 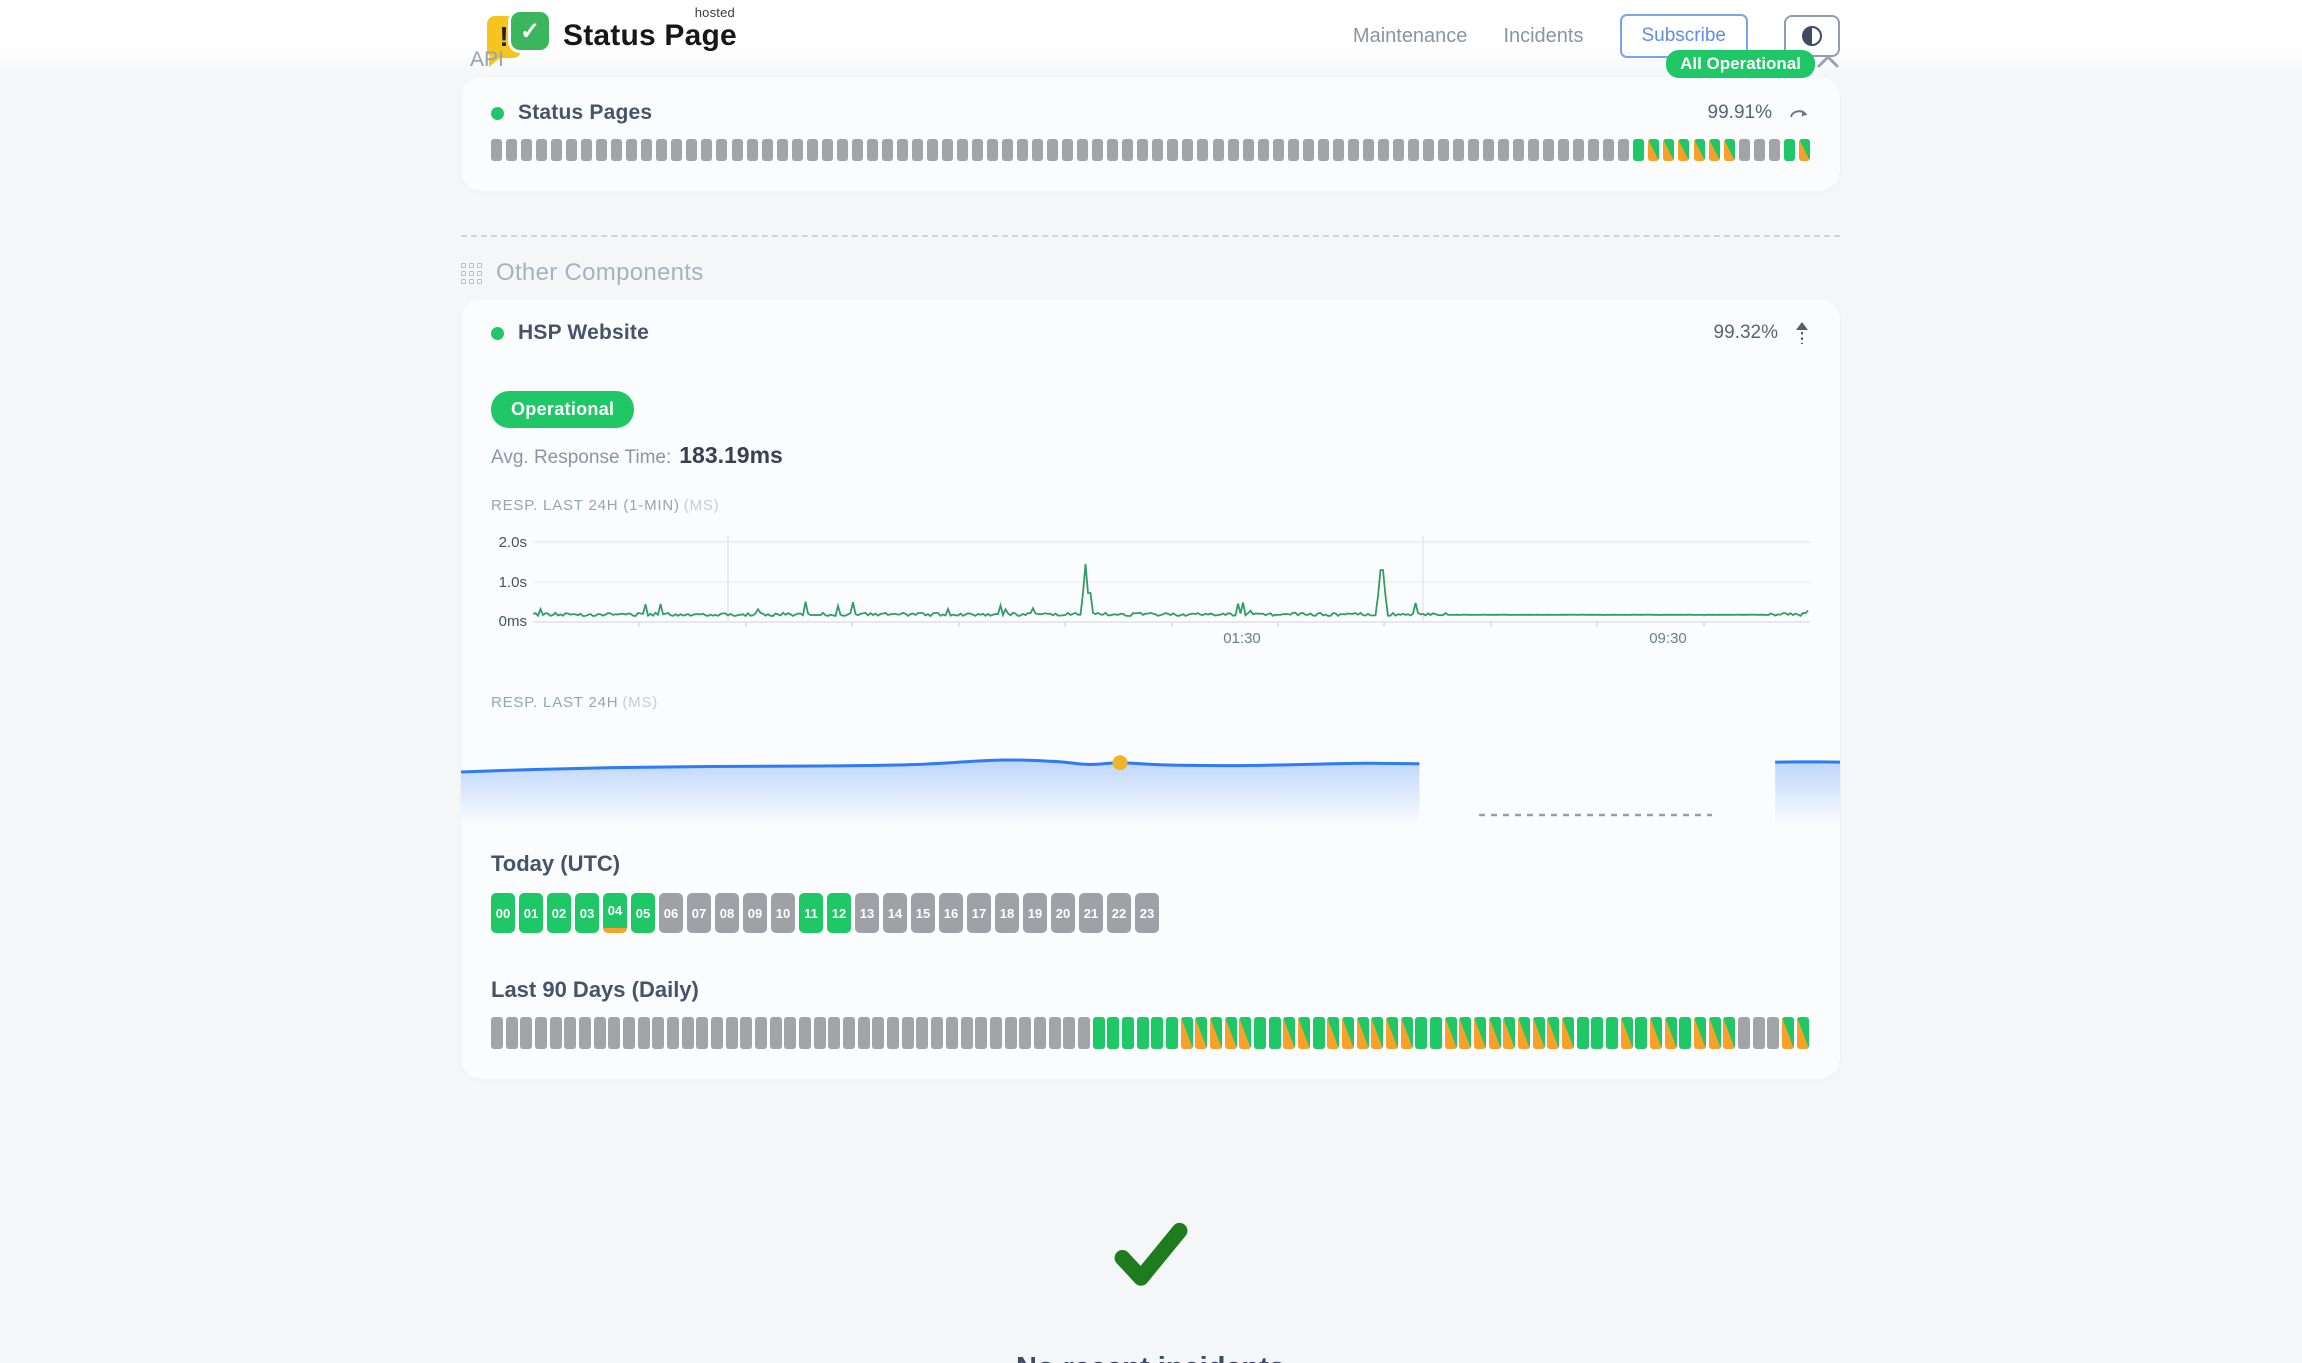 What do you see at coordinates (1740, 64) in the screenshot?
I see `overall-status-badge: All Operational` at bounding box center [1740, 64].